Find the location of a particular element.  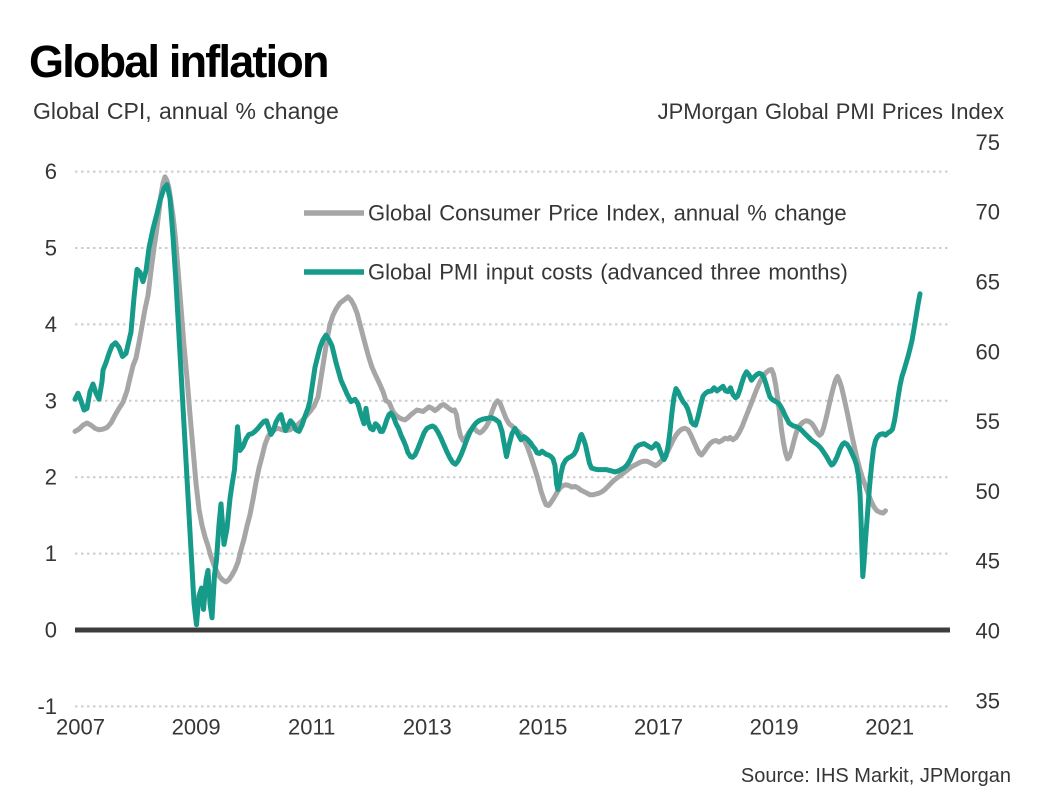

svg-text: 75 is located at coordinates (988, 142).